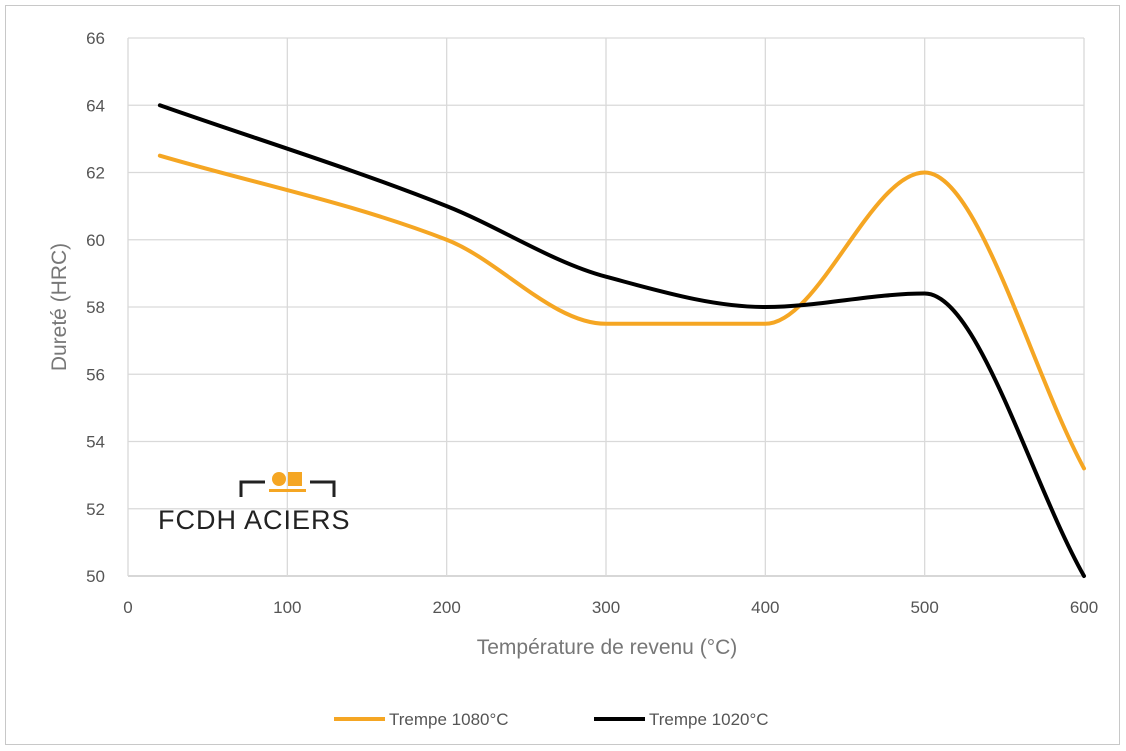 The image size is (1126, 751). I want to click on x-tick-label: 200, so click(446, 607).